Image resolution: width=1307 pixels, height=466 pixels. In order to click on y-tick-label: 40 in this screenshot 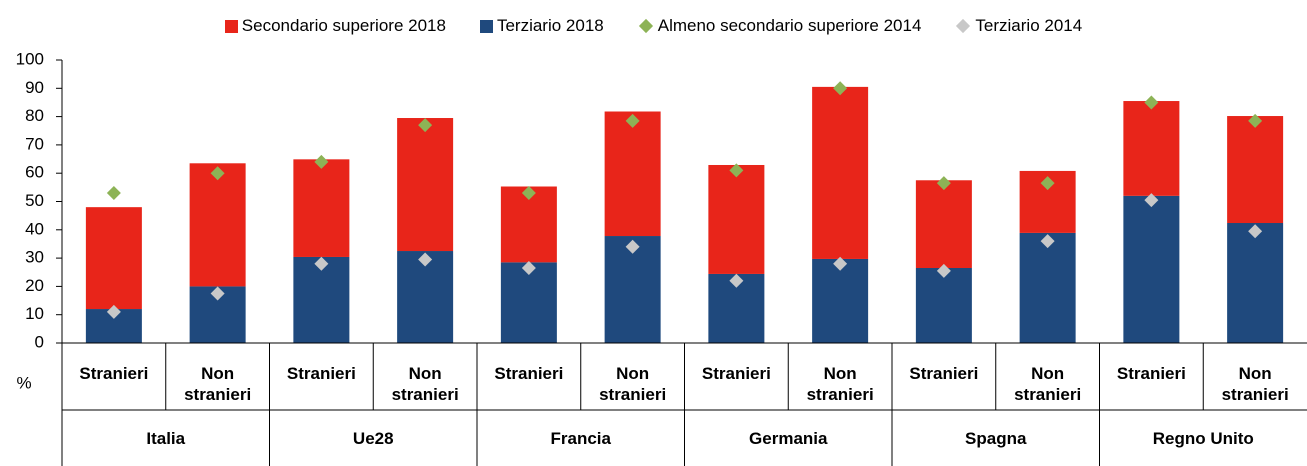, I will do `click(34, 228)`.